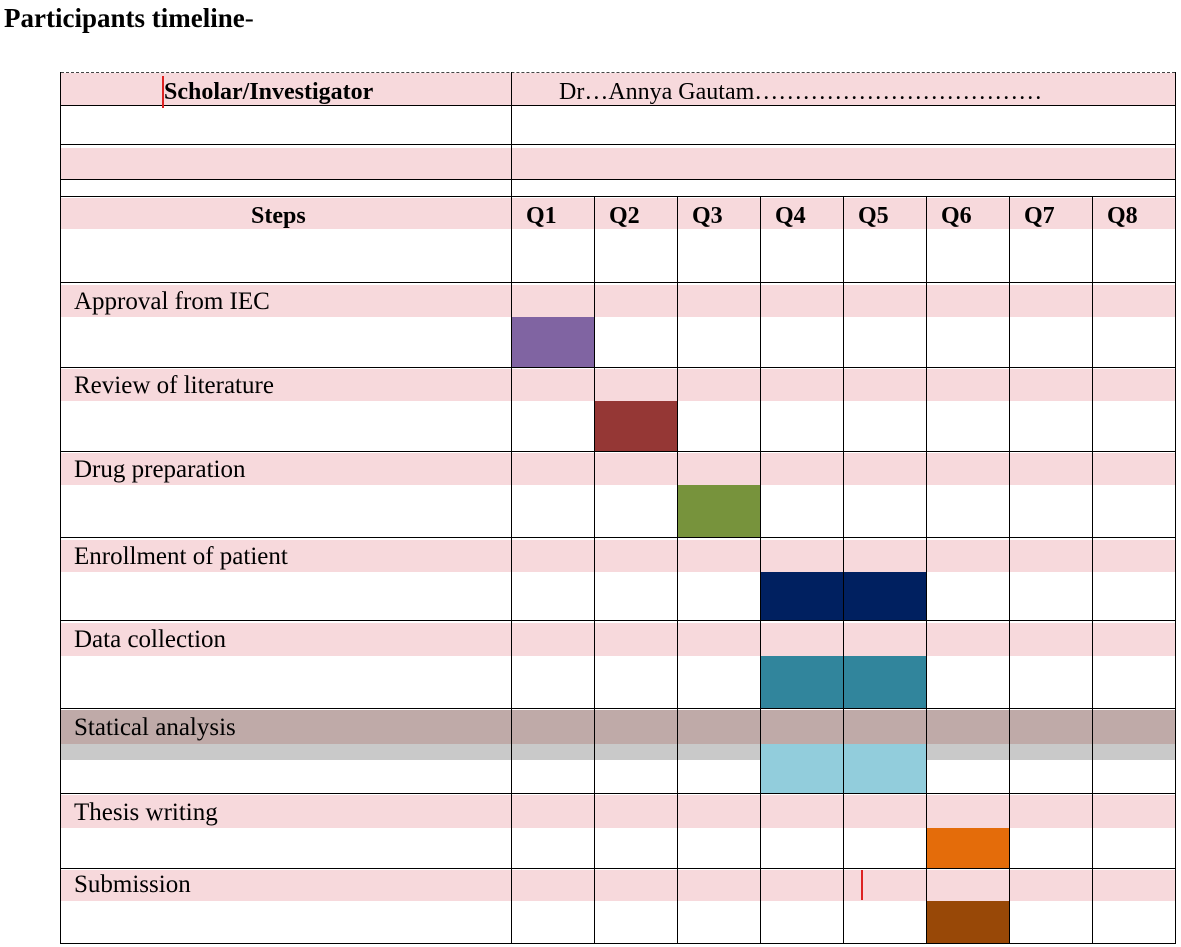 The width and height of the screenshot is (1181, 947). What do you see at coordinates (172, 301) in the screenshot?
I see `step-label: Approval from IEC` at bounding box center [172, 301].